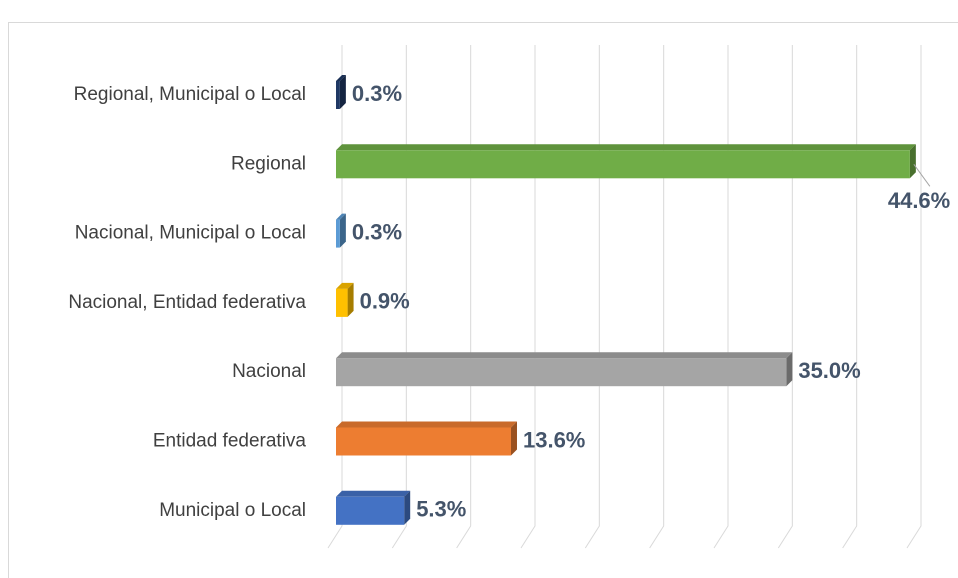 The width and height of the screenshot is (958, 578). I want to click on category-label: Nacional, Municipal o Local, so click(190, 233).